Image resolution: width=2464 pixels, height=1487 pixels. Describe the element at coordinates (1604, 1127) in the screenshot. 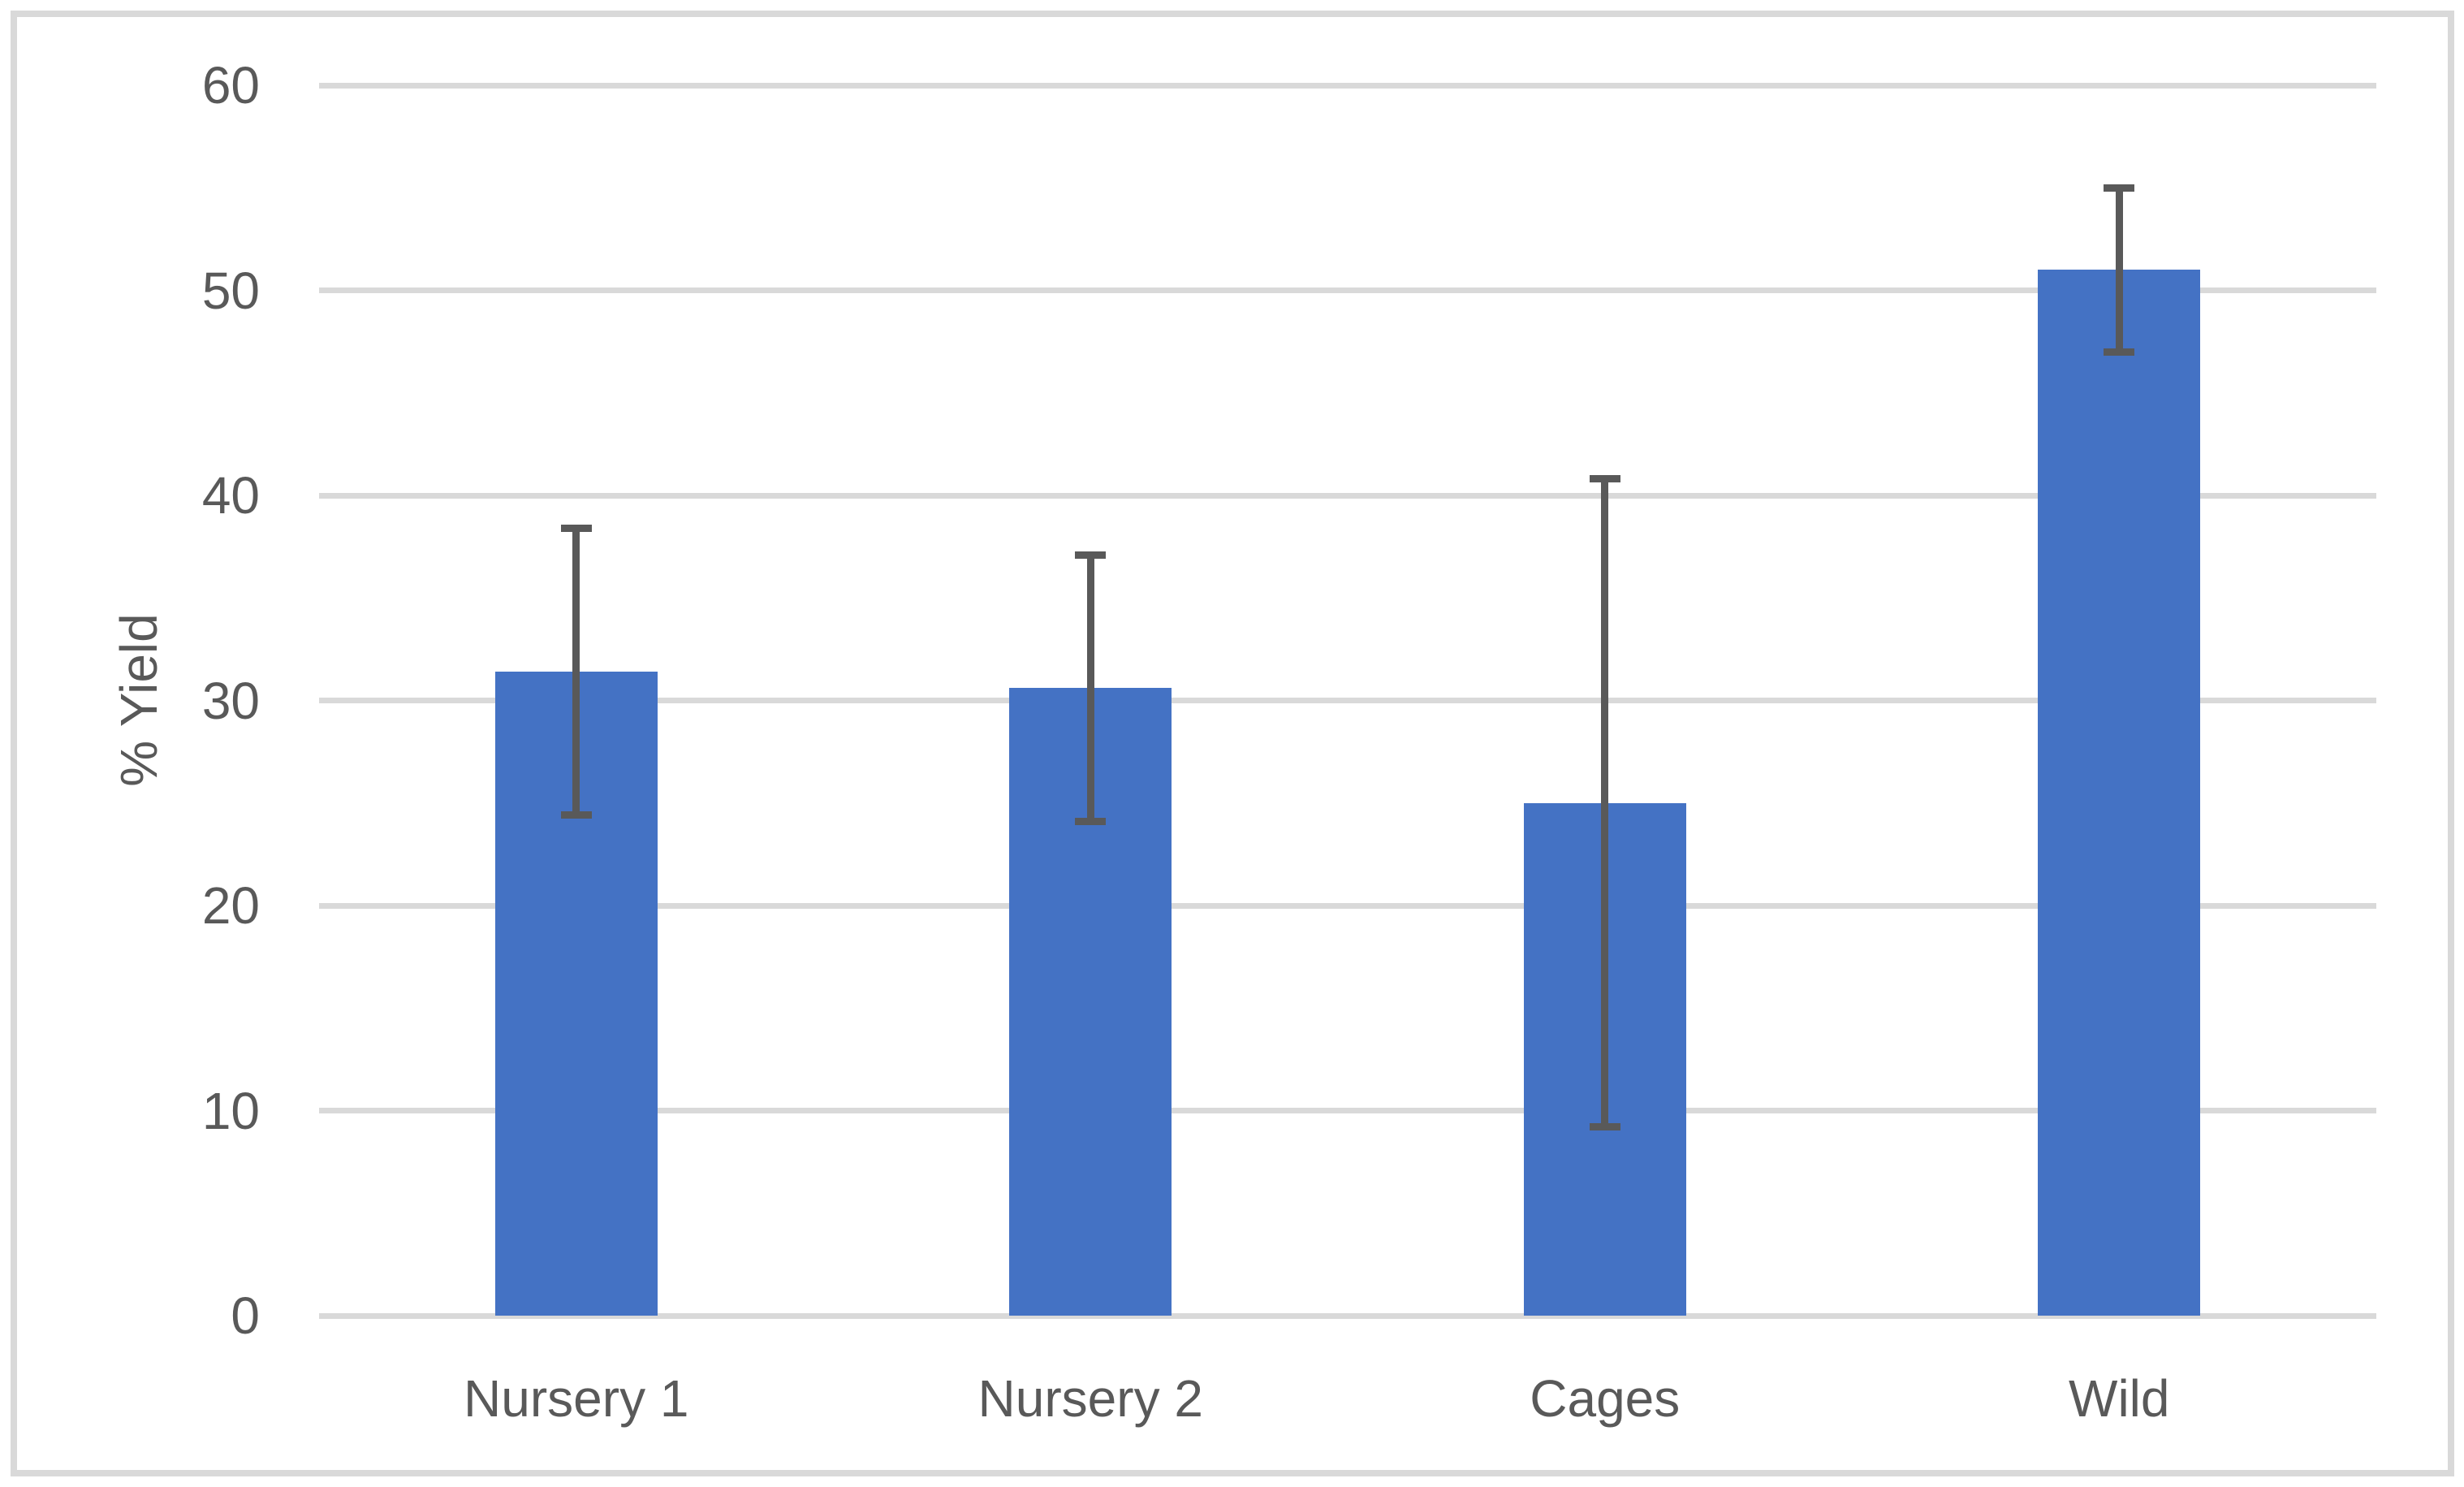

I see `error-bar-bottom-cap-cages` at that location.